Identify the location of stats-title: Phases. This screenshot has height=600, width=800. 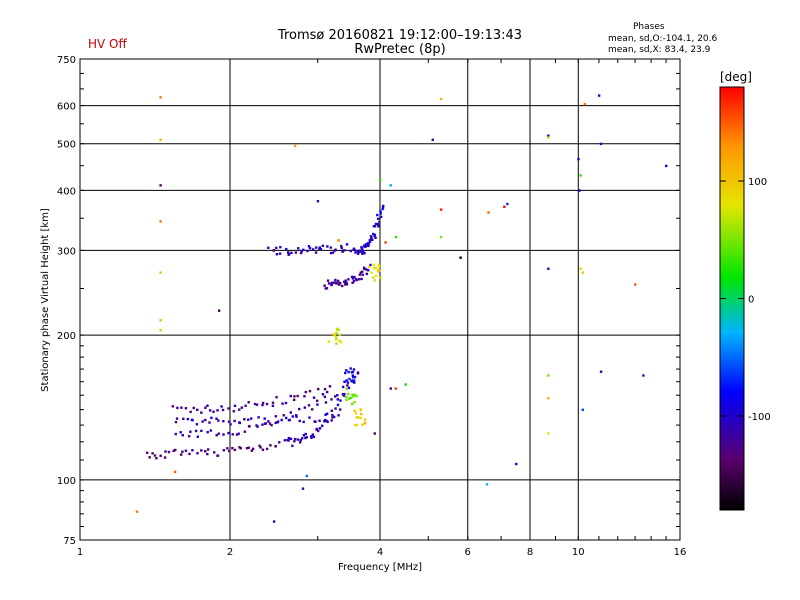
(649, 27).